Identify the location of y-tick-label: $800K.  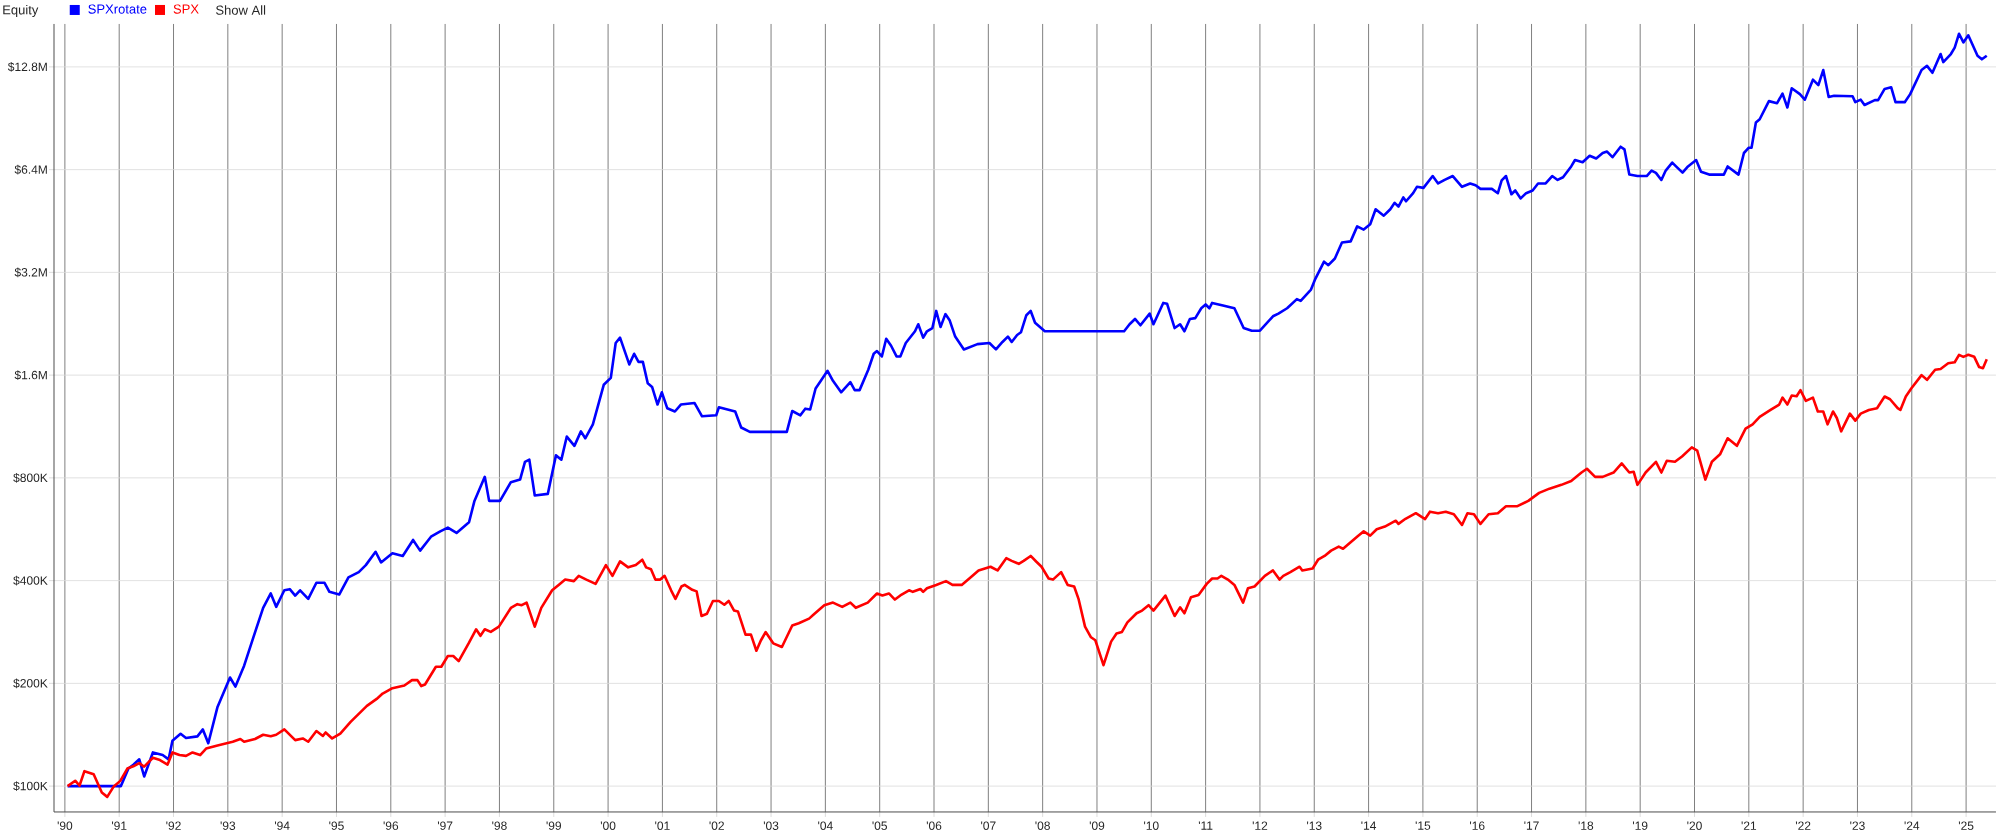
(30, 478).